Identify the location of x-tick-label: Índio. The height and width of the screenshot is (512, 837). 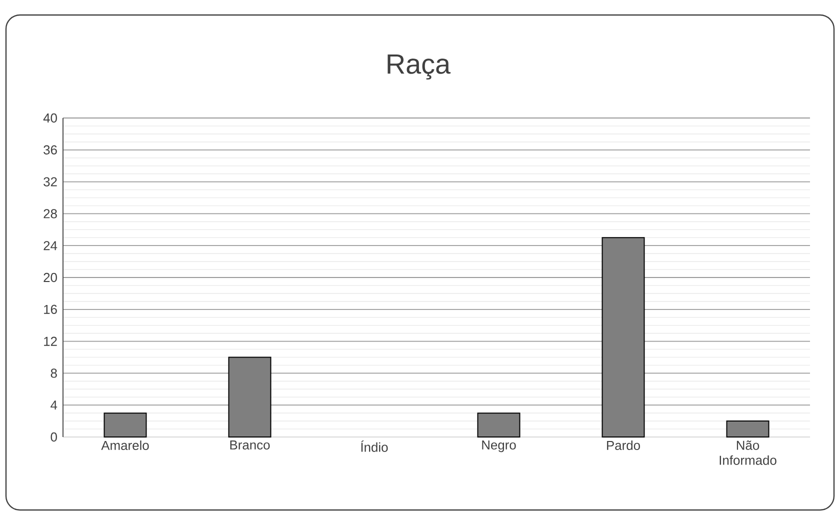
(374, 446).